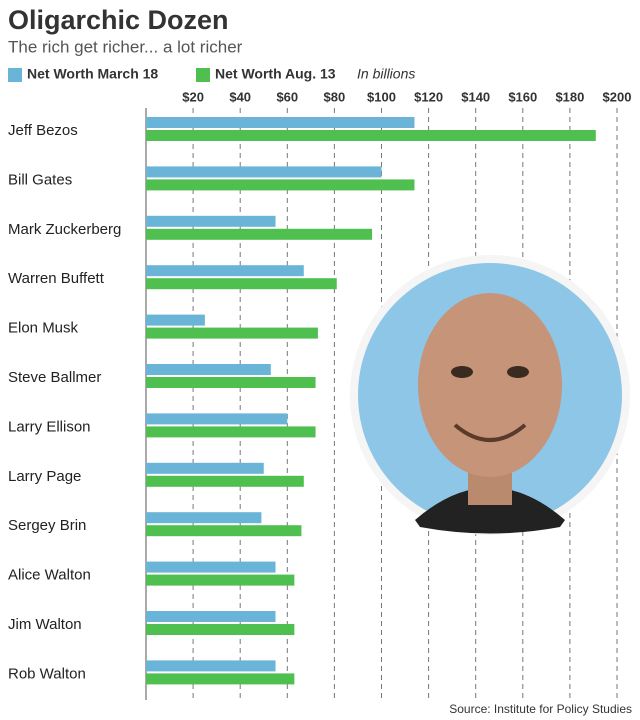 The image size is (640, 720). I want to click on y-tick-label: Warren Buffett, so click(56, 278).